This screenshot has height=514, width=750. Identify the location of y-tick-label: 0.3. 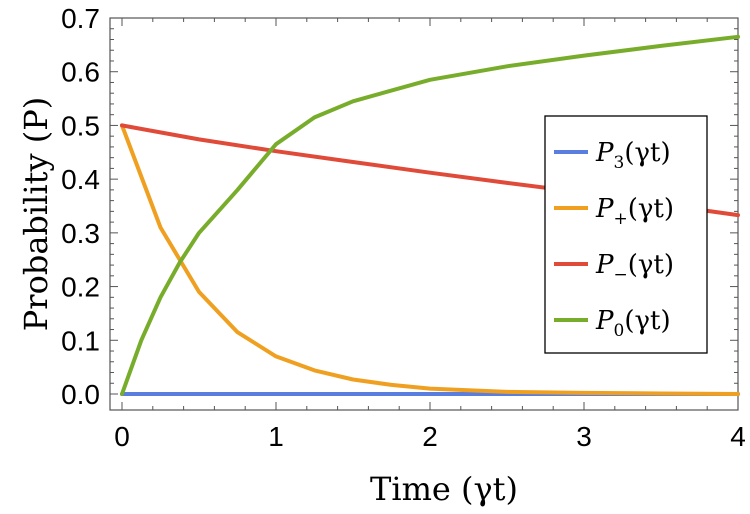
(80, 233).